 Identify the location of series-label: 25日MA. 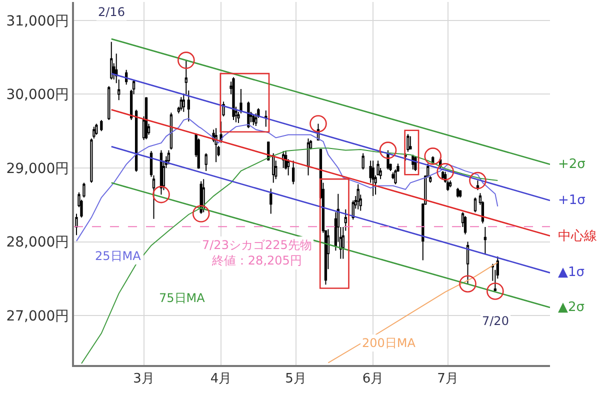
(118, 256).